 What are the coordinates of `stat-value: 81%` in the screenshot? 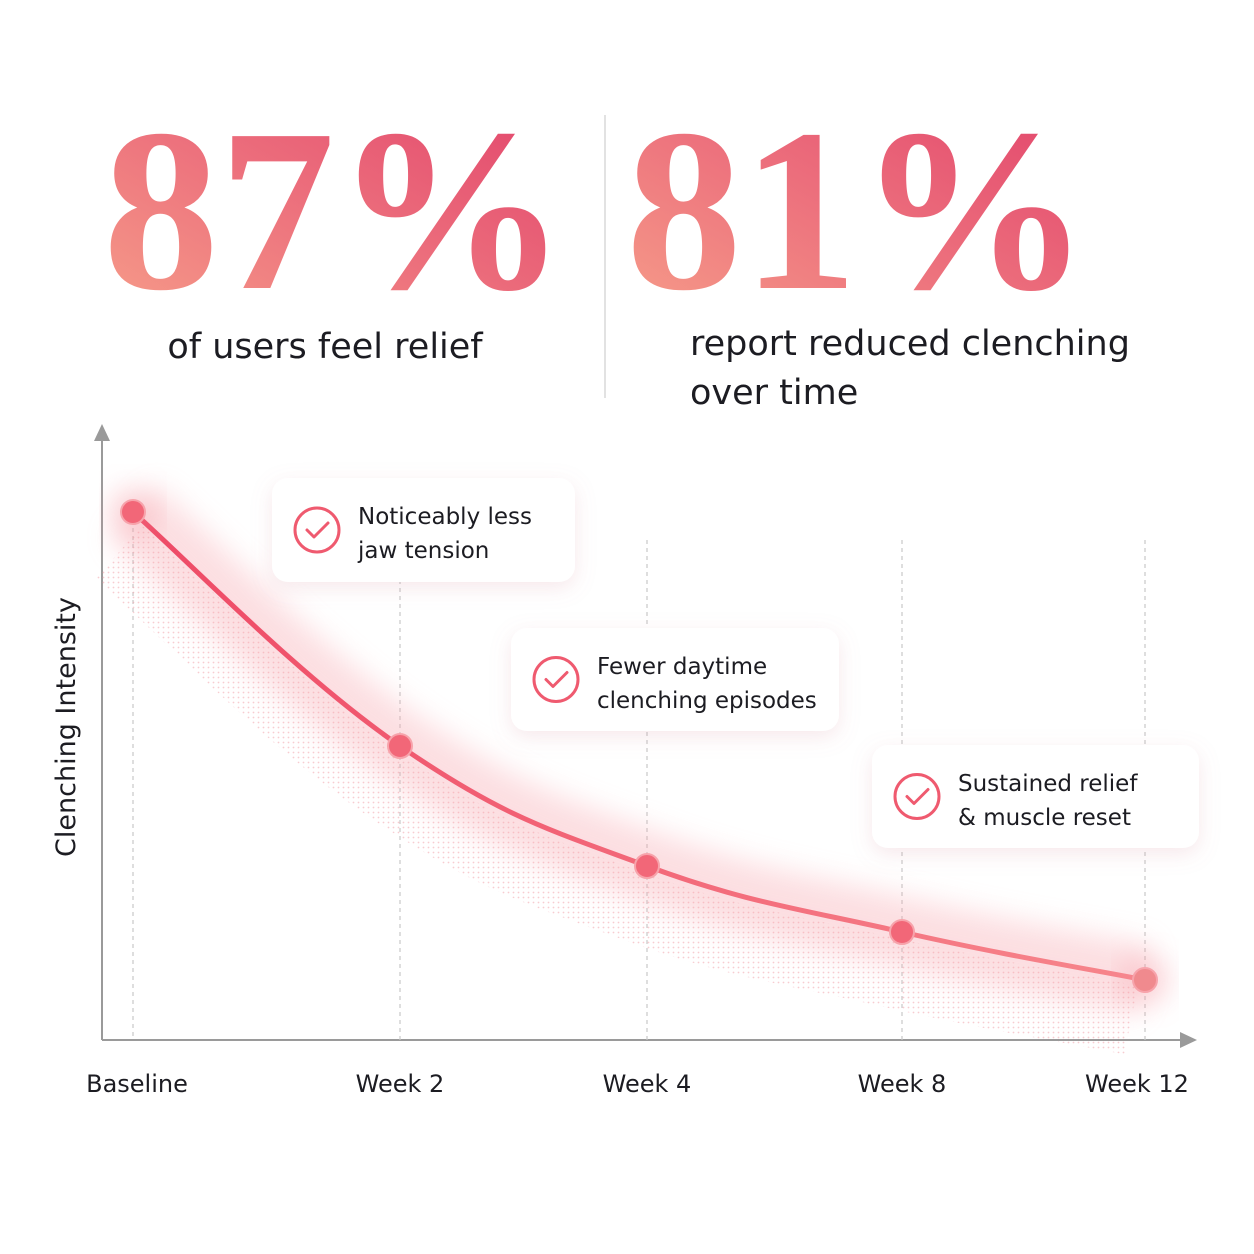 It's located at (858, 210).